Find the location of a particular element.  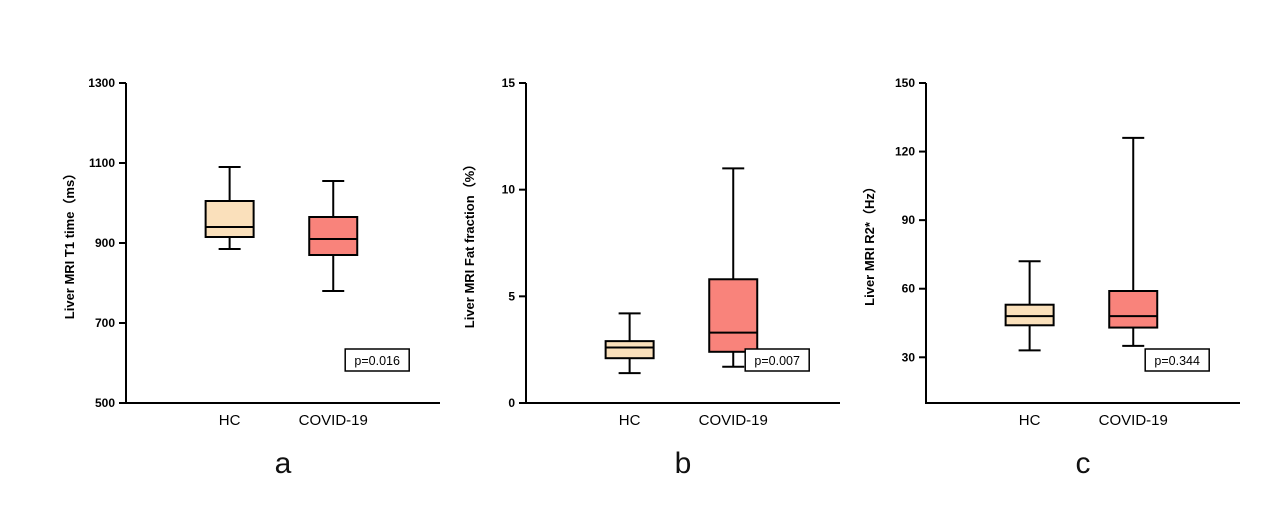

y-axis-title: Liver MRI T1 time（ms） is located at coordinates (69, 243).